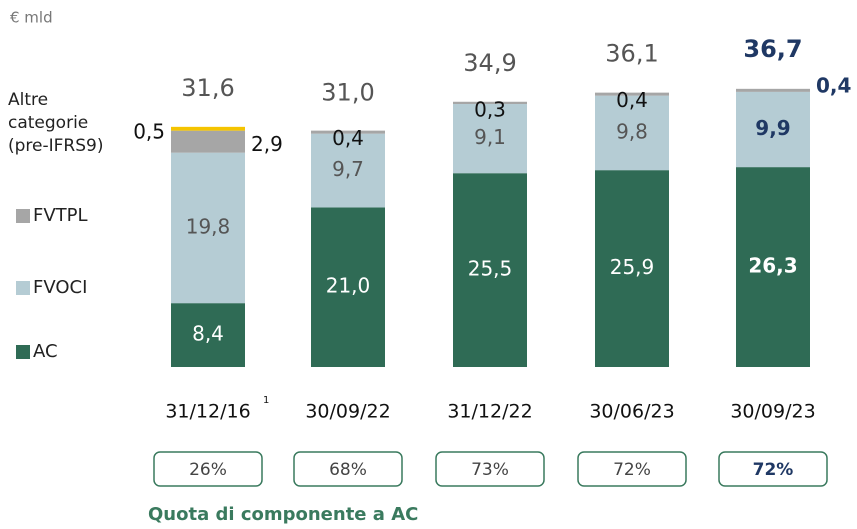  What do you see at coordinates (266, 400) in the screenshot?
I see `footnote-marker: 1` at bounding box center [266, 400].